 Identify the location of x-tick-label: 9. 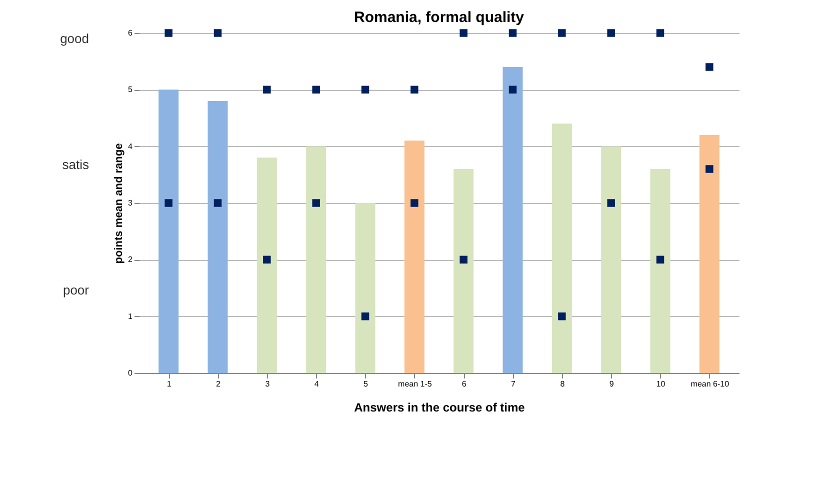
(611, 384).